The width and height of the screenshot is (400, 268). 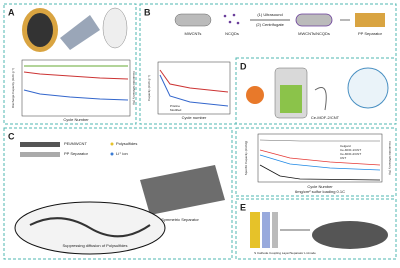 I want to click on item-label: PP Separator, so click(x=370, y=33).